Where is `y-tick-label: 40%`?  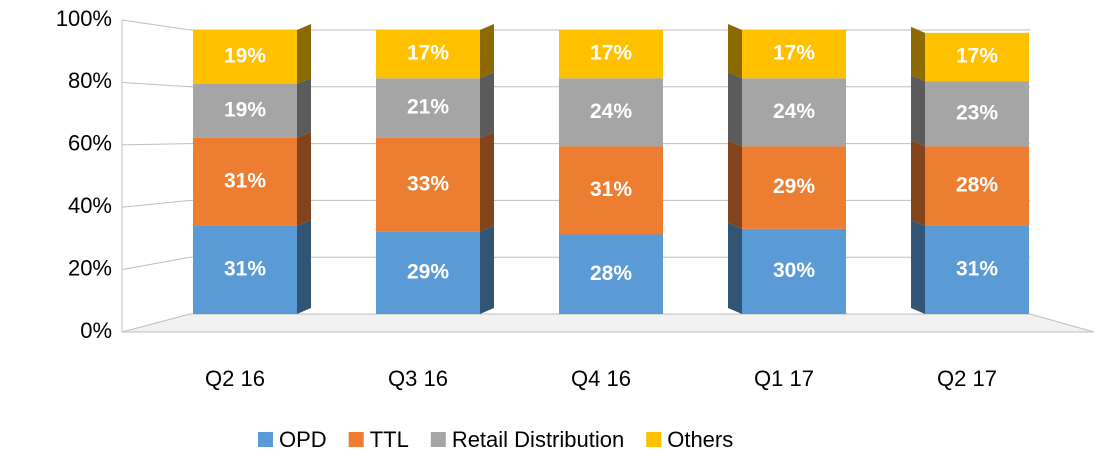 y-tick-label: 40% is located at coordinates (90, 205).